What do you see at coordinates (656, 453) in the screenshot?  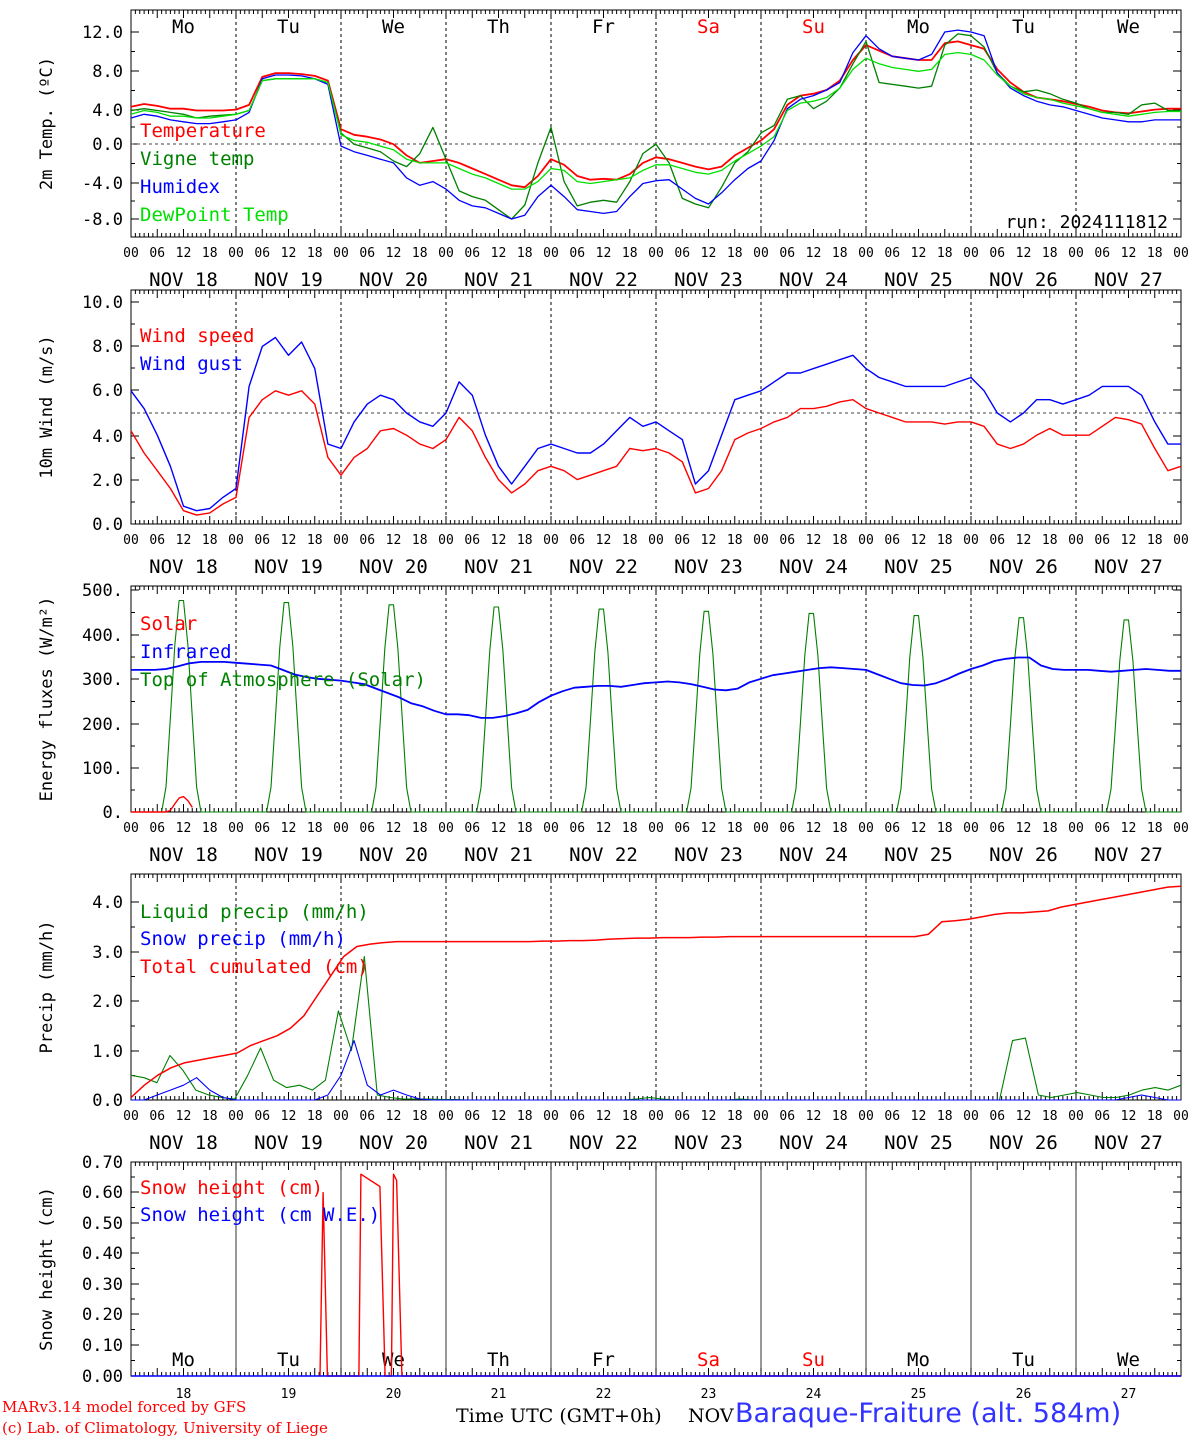 I see `series-line-wind-speed` at bounding box center [656, 453].